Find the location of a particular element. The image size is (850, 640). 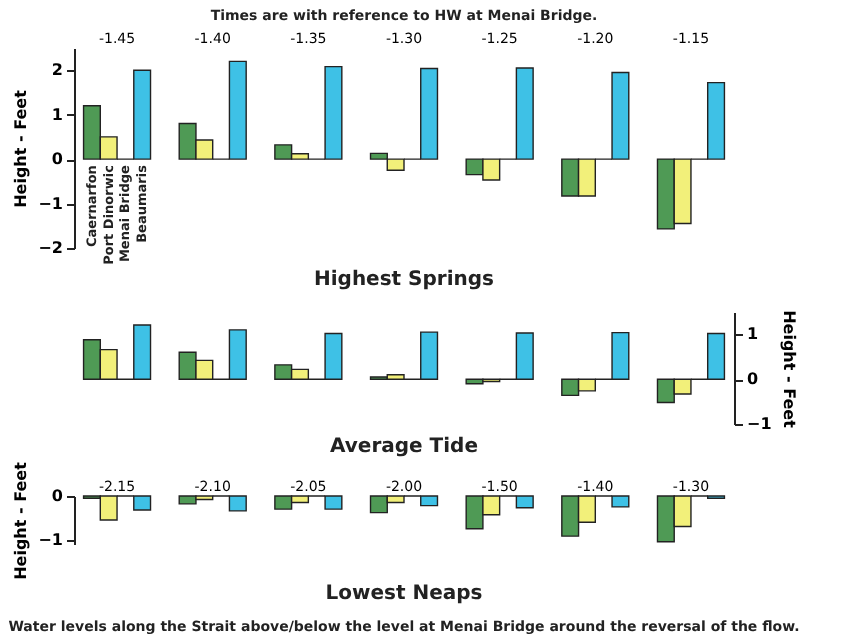

x-axis-title: Average Tide is located at coordinates (404, 447).